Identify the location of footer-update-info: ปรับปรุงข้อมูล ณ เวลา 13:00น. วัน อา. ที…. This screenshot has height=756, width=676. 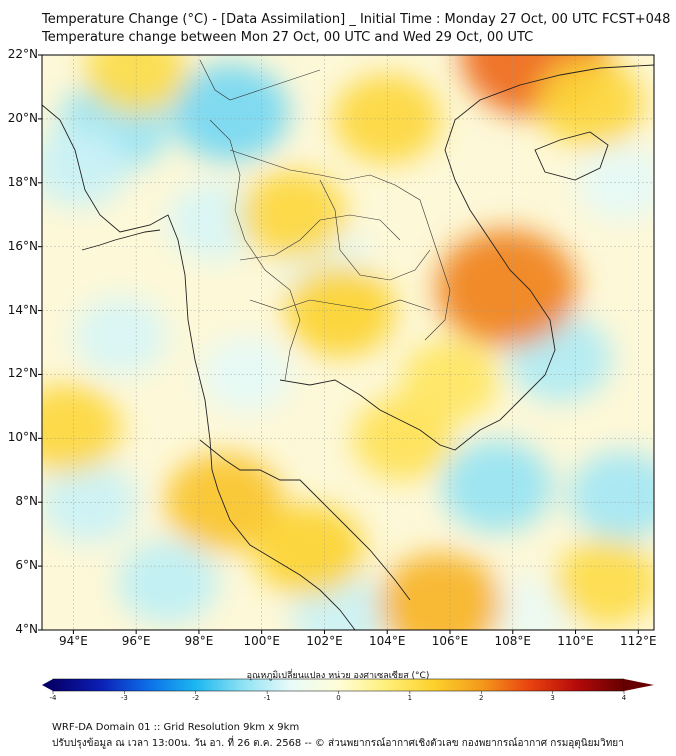
(338, 743).